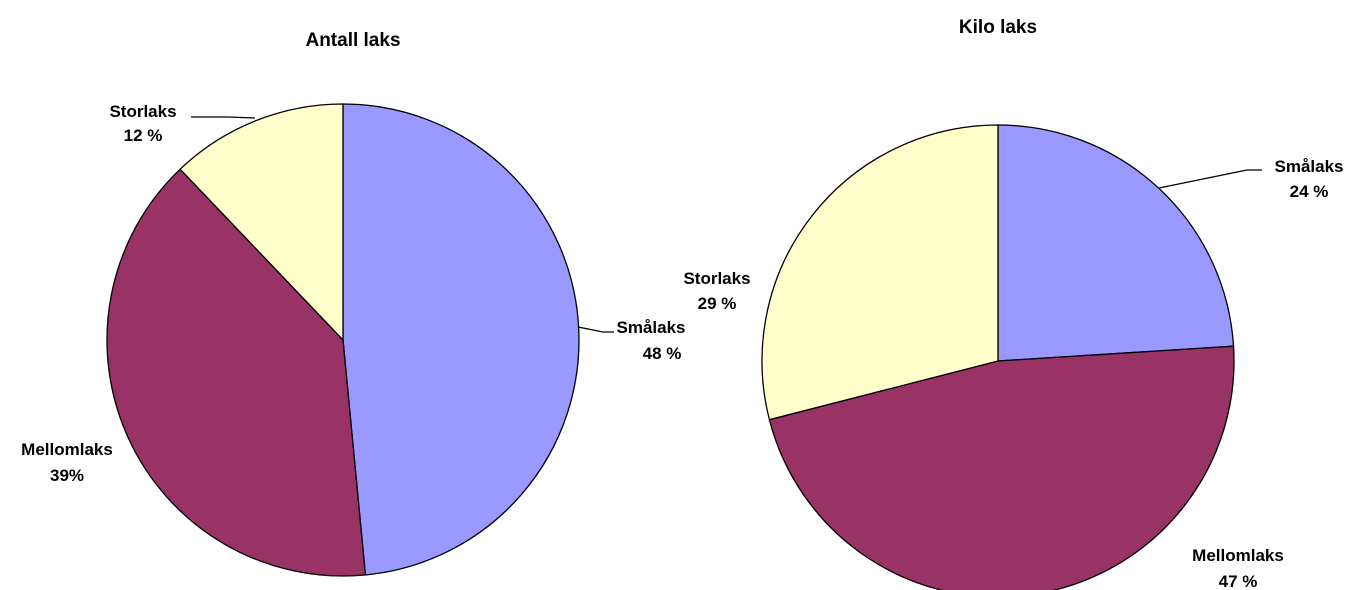 This screenshot has width=1355, height=590. I want to click on slice-label-value: 12 %, so click(143, 135).